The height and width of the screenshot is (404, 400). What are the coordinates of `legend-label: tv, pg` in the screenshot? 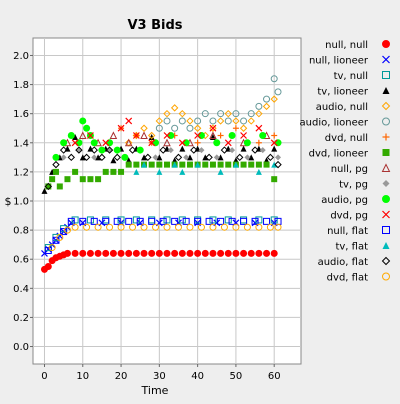 It's located at (353, 185).